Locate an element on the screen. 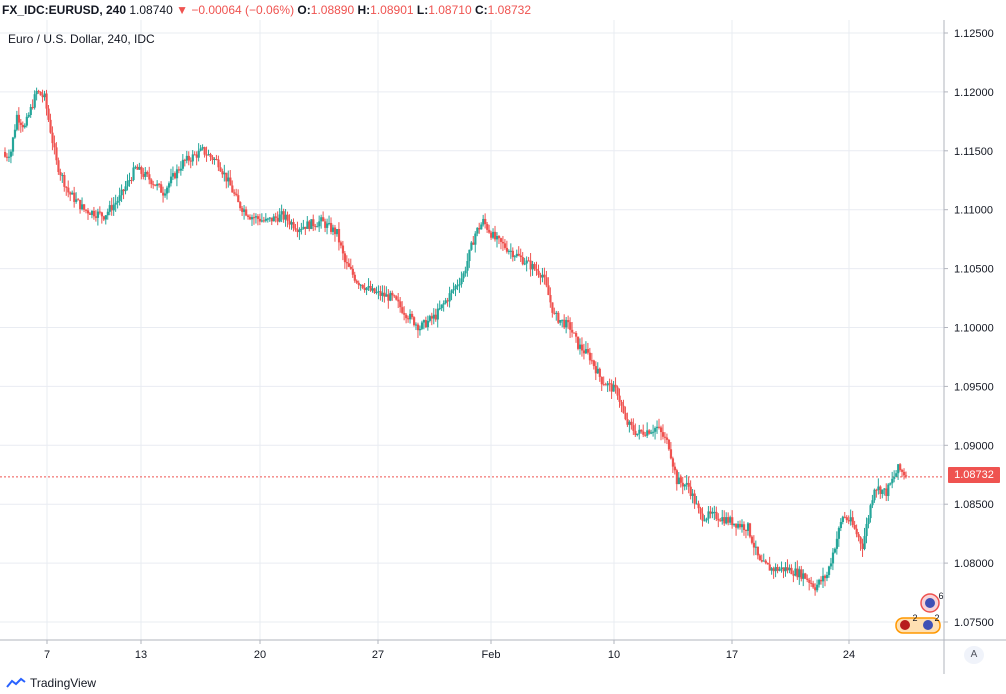 The height and width of the screenshot is (694, 1006). x-tick-label: 24 is located at coordinates (849, 655).